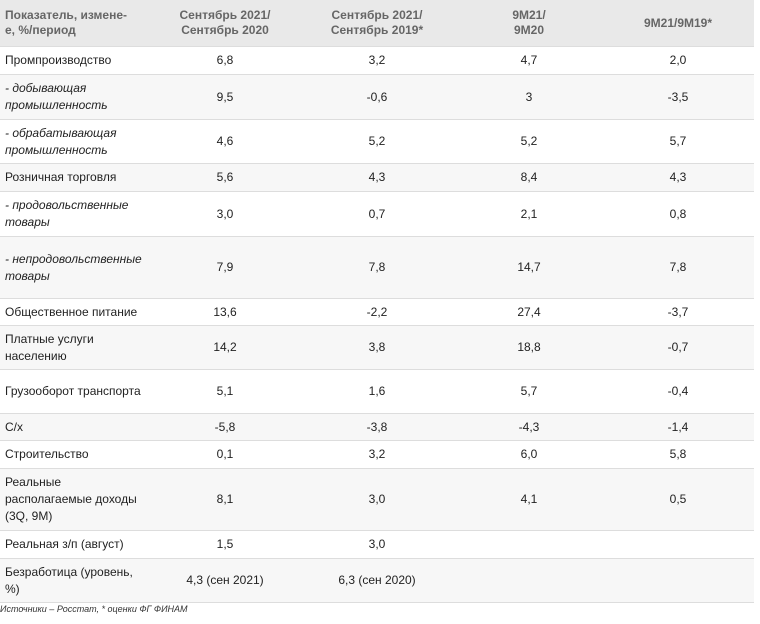  What do you see at coordinates (76, 454) in the screenshot?
I see `row-label: Строительство` at bounding box center [76, 454].